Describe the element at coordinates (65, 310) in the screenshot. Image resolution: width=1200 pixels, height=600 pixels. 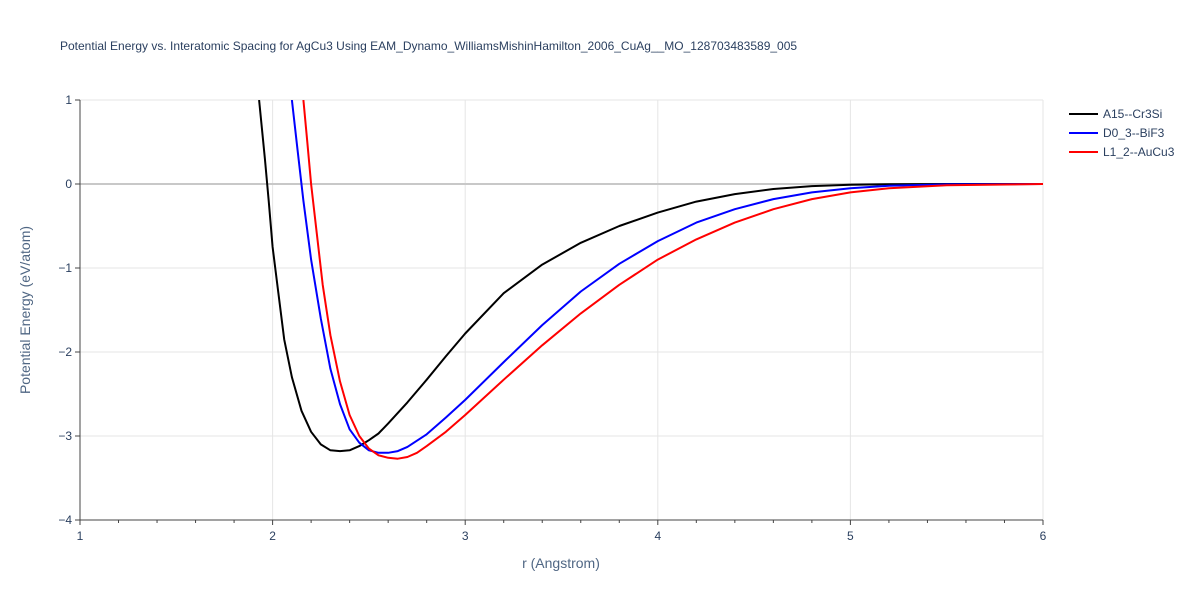
I see `y-tick-labels: 1 0 −1 −2 −3 −4` at that location.